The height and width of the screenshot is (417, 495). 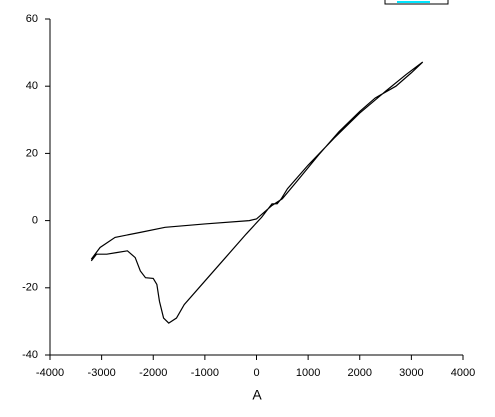 I want to click on y-tick-label: 0, so click(x=35, y=221).